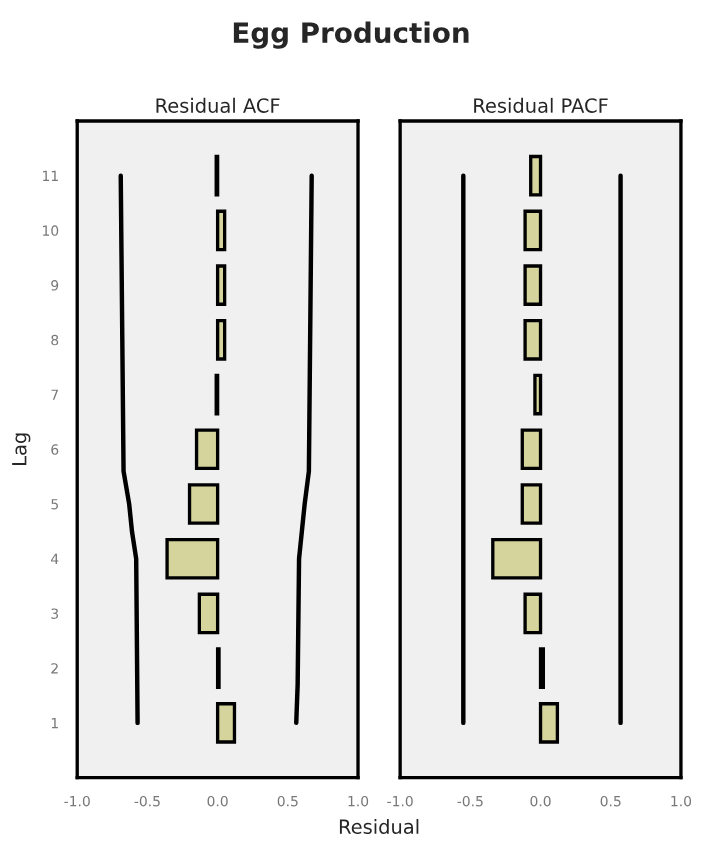 This screenshot has height=864, width=702. Describe the element at coordinates (379, 826) in the screenshot. I see `x-axis-title: Residual` at that location.